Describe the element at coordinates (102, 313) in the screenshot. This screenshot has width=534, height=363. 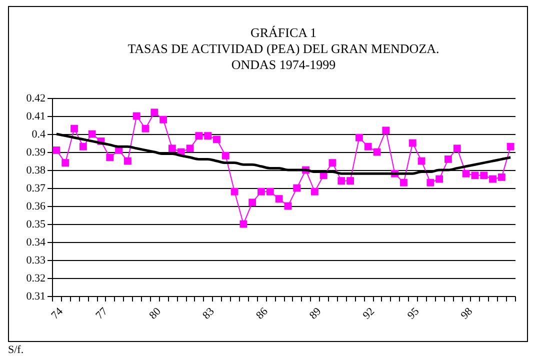
I see `x-tick-label: 77` at that location.